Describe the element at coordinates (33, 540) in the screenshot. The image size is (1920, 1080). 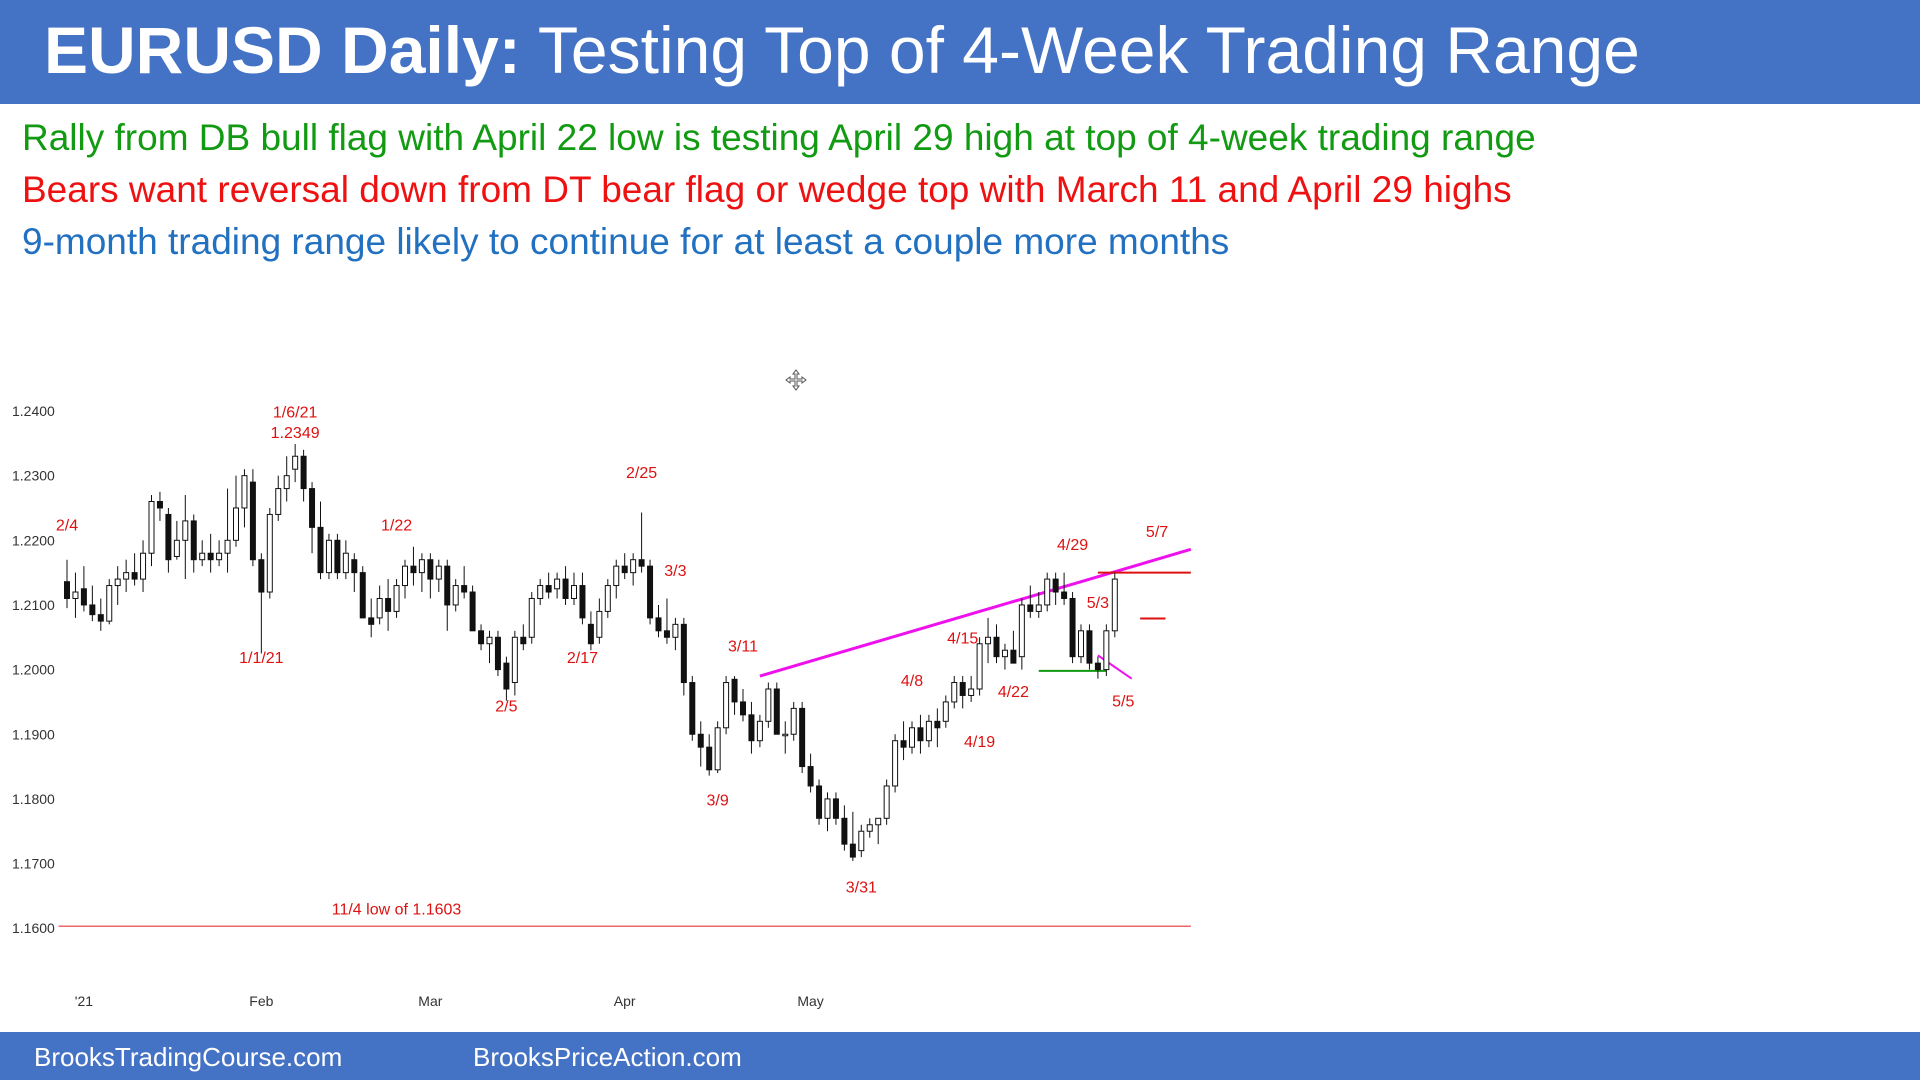
I see `y-tick-label: 1.2200` at that location.